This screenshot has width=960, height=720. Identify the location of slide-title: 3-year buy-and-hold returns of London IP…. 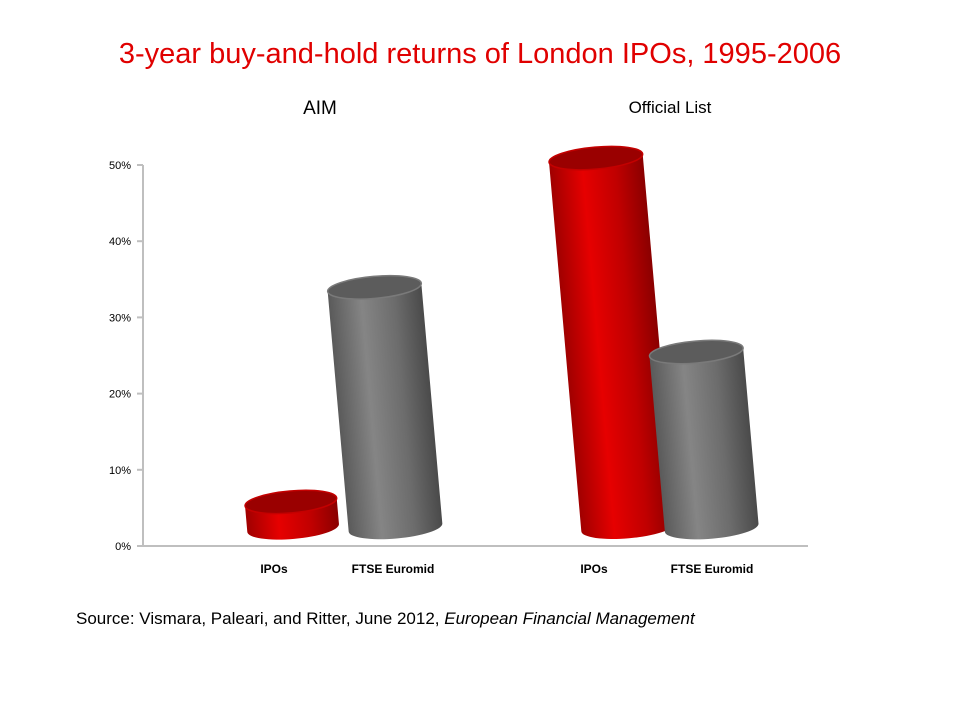
(480, 54).